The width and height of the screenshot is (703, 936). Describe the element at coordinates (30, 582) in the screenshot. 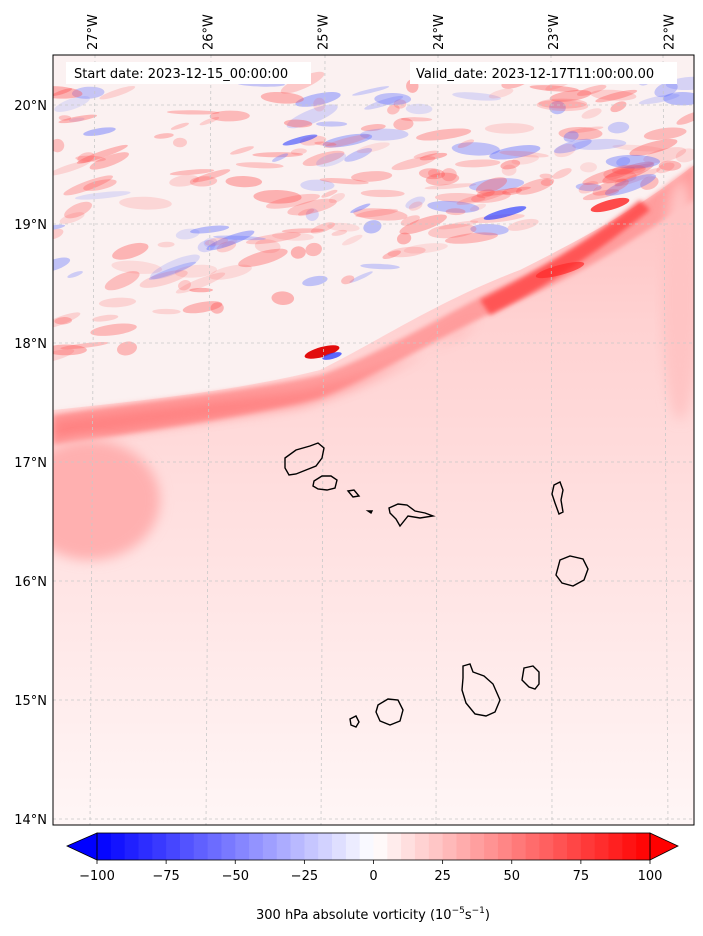

I see `lat-label: 16°N` at that location.